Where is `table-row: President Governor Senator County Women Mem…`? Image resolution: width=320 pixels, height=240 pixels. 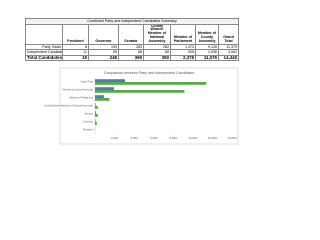 table-row: President Governor Senator County Women Mem… is located at coordinates (132, 34).